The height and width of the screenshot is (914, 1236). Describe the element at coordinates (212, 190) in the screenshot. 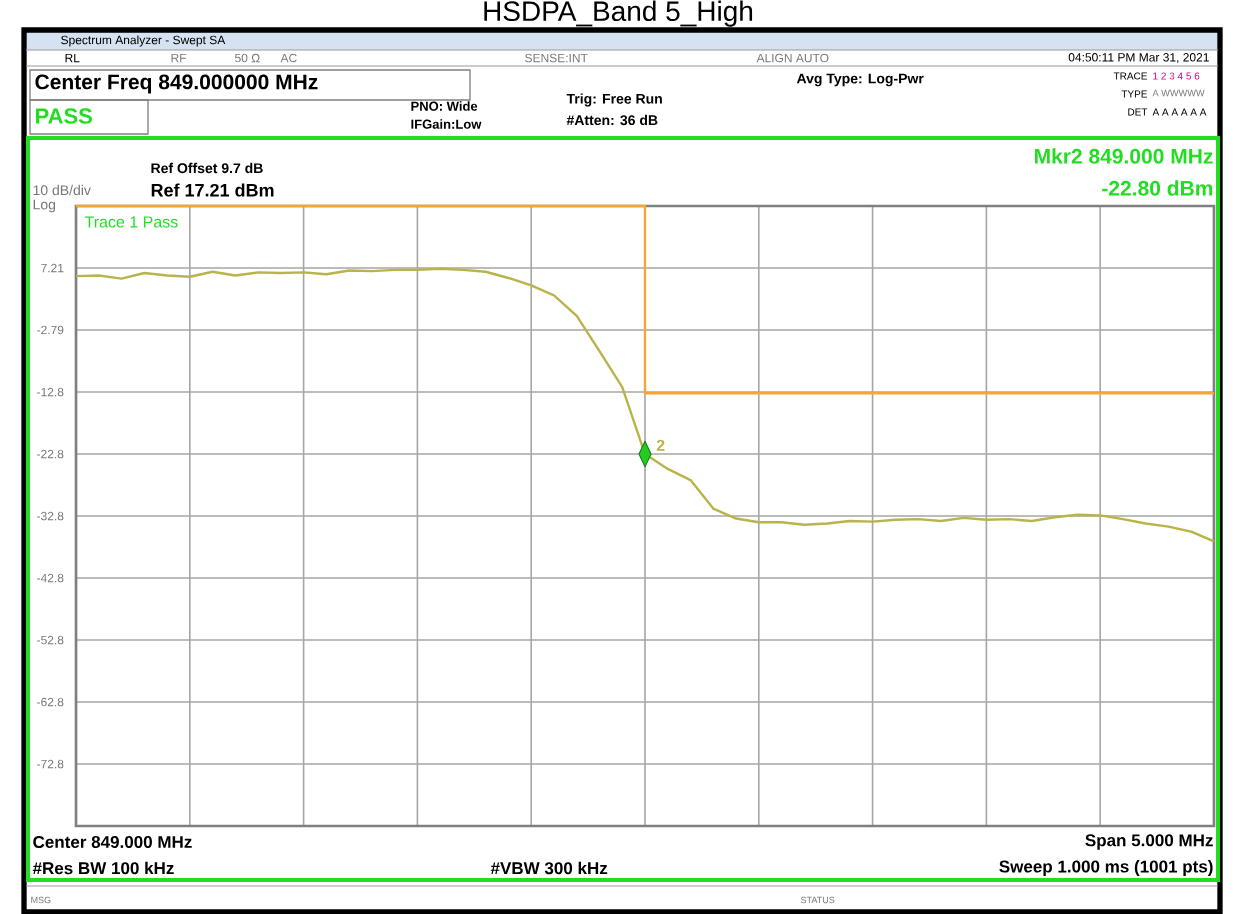

I see `text: Ref 17.21 dBm` at that location.